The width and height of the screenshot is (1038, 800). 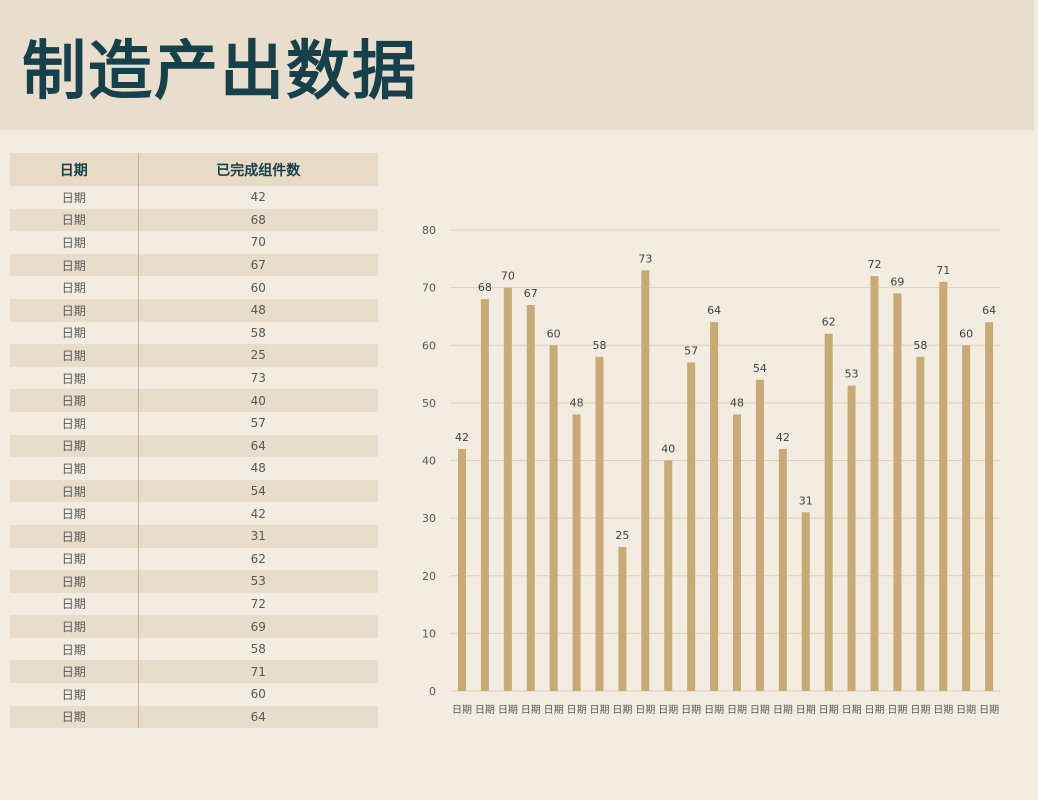 I want to click on cell-completed-count: 60, so click(x=258, y=287).